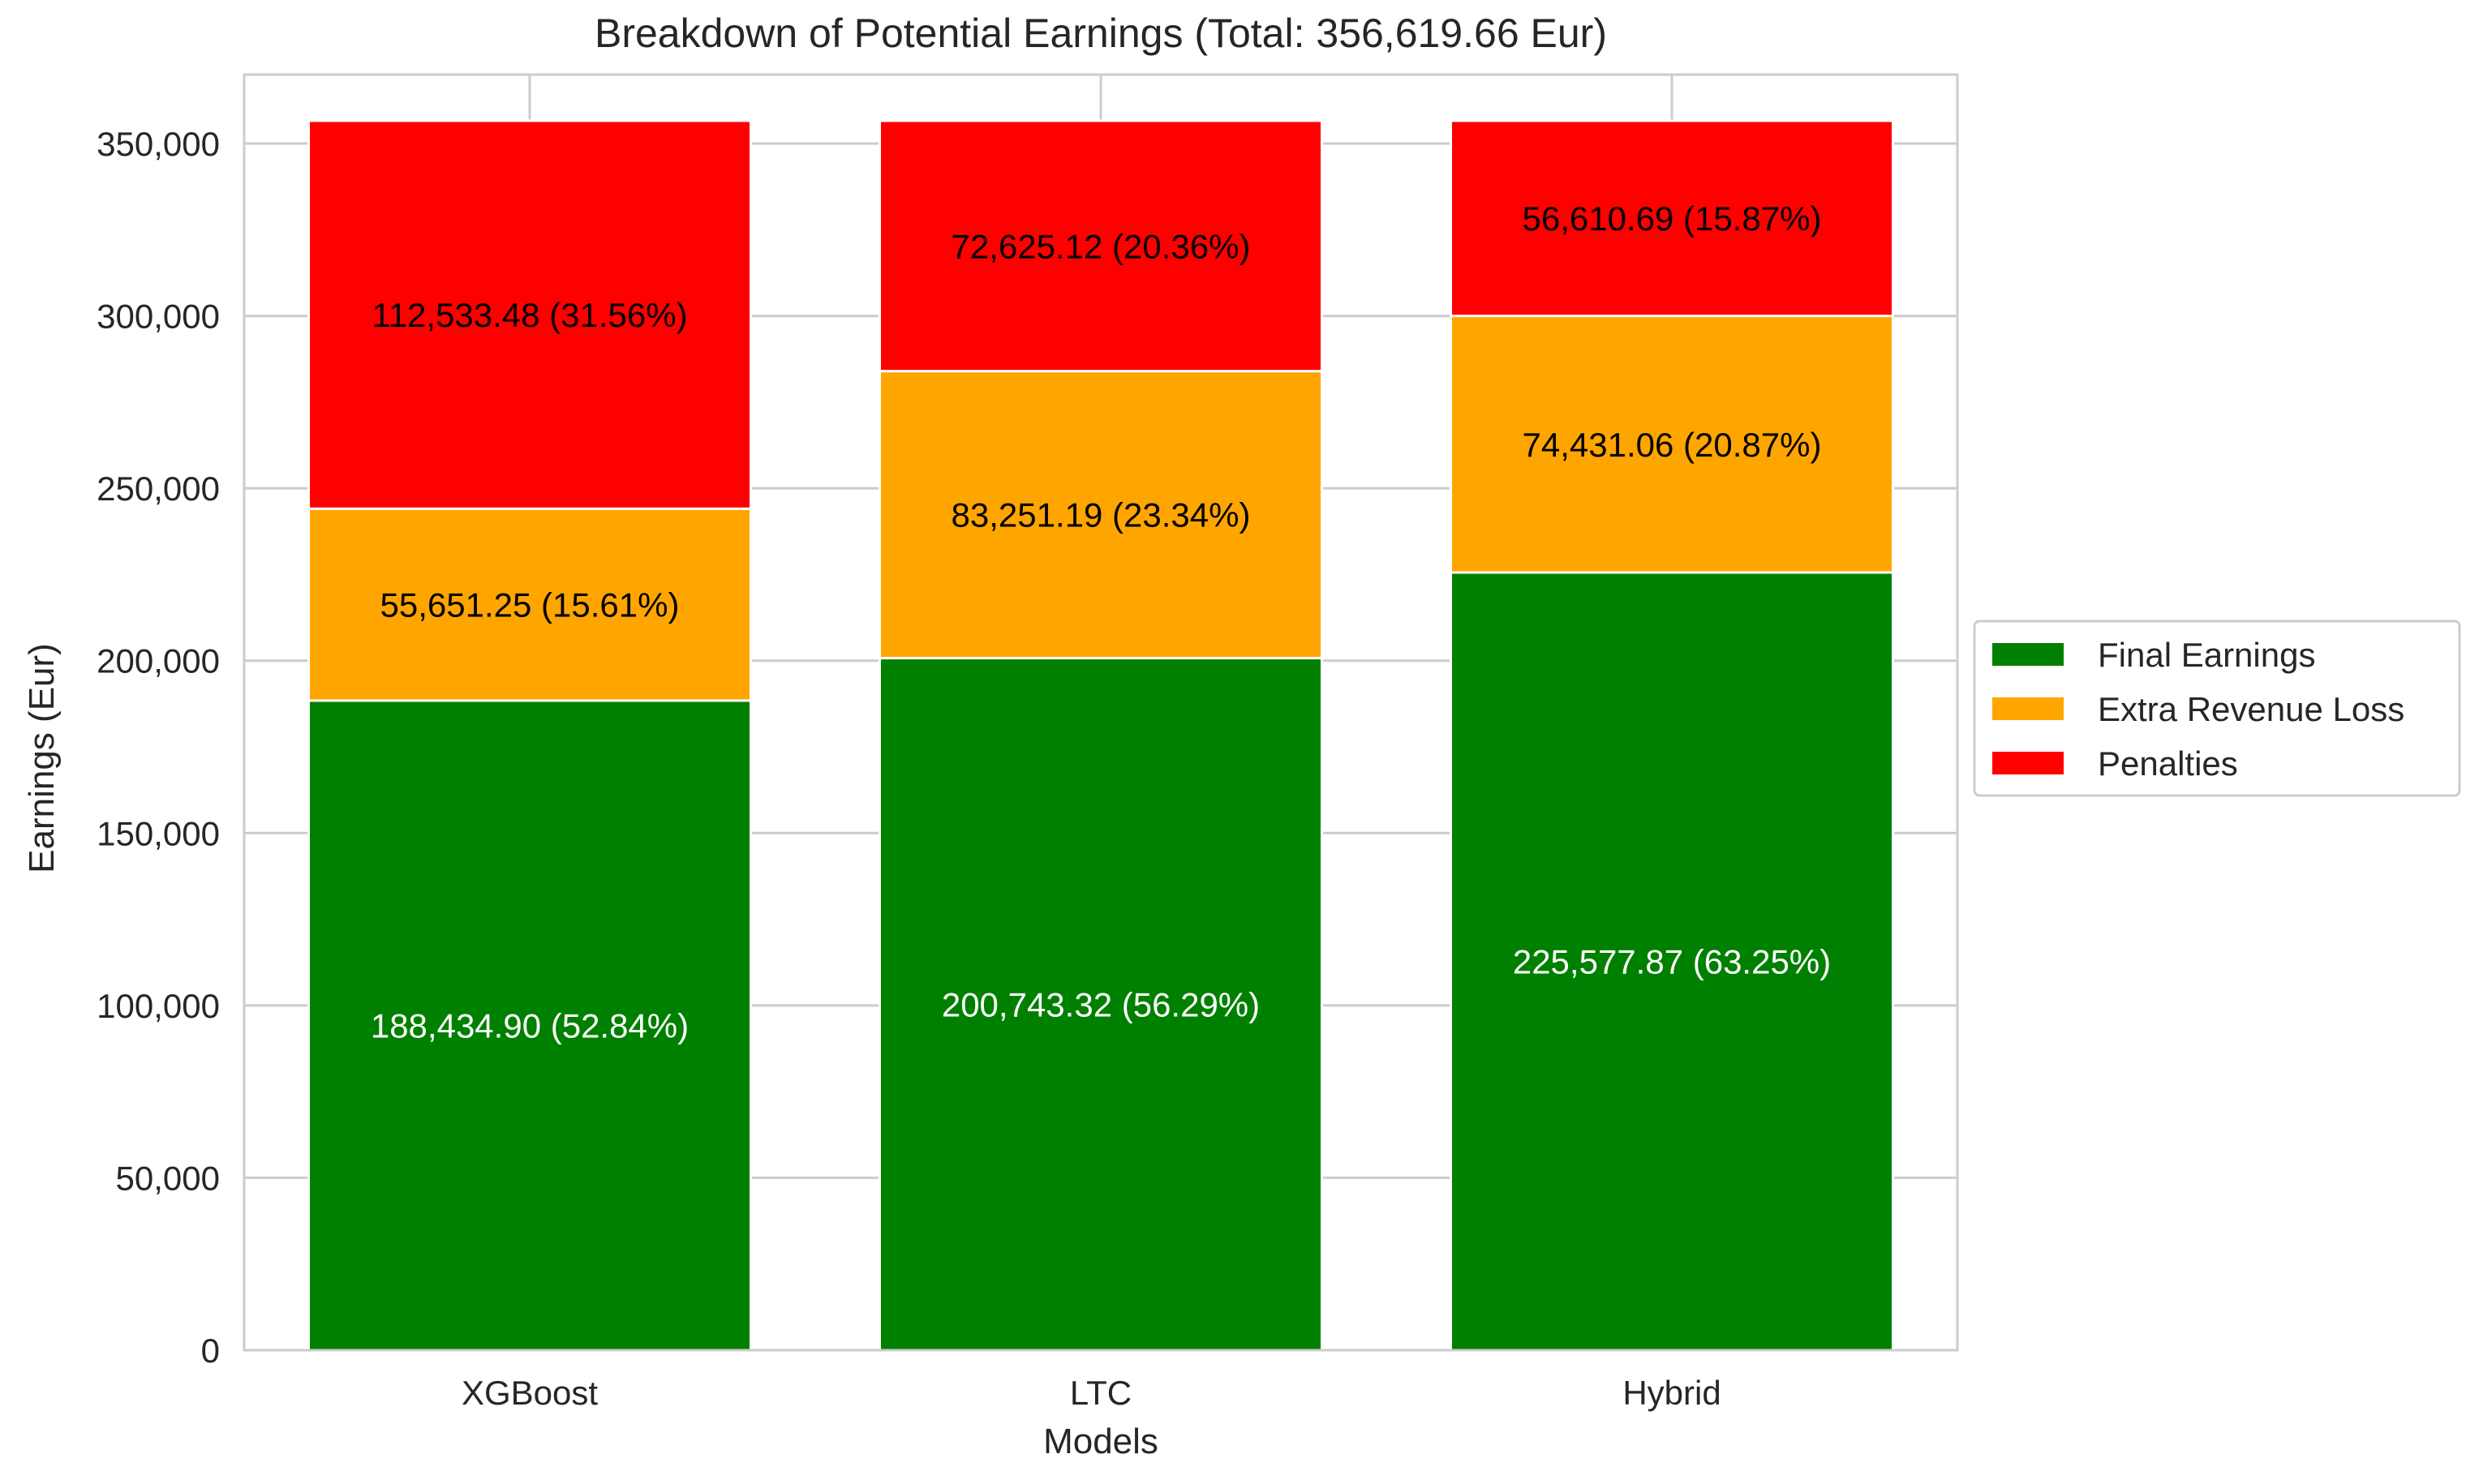 Image resolution: width=2479 pixels, height=1484 pixels. I want to click on x-tick-label-hybrid: Hybrid, so click(1671, 1393).